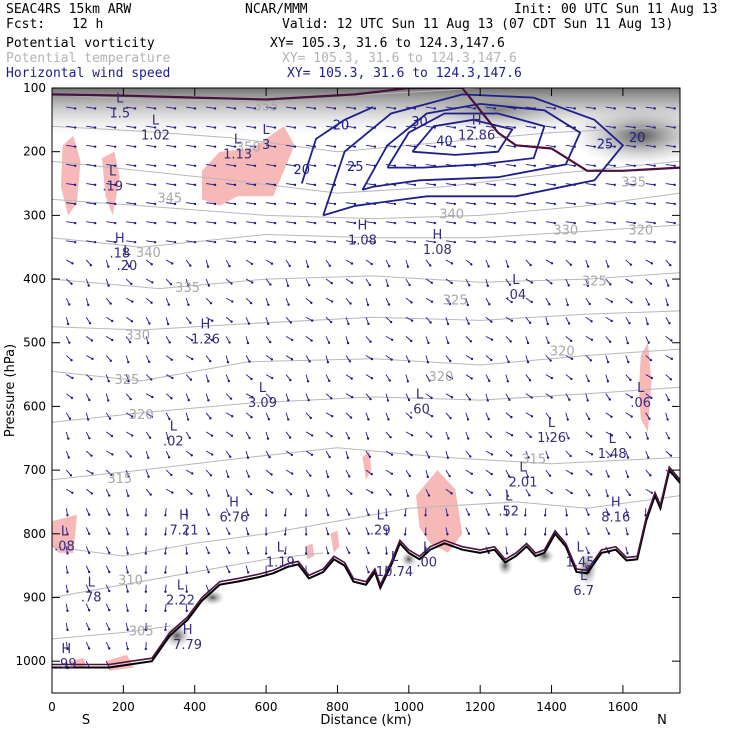  I want to click on theta-label: 330, so click(137, 336).